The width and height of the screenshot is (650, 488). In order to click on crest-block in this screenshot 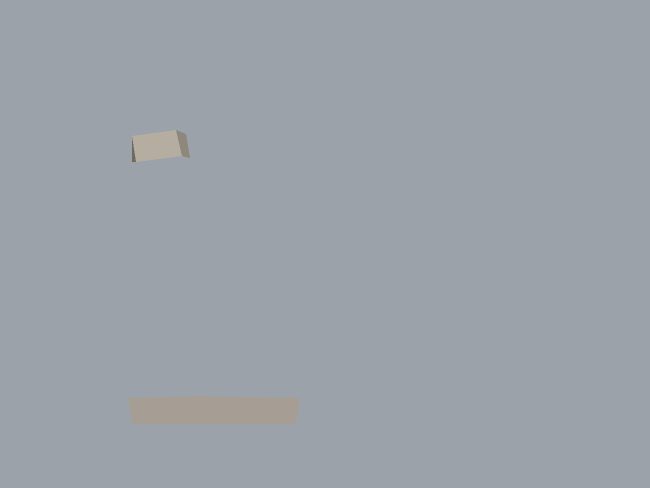, I will do `click(161, 146)`.